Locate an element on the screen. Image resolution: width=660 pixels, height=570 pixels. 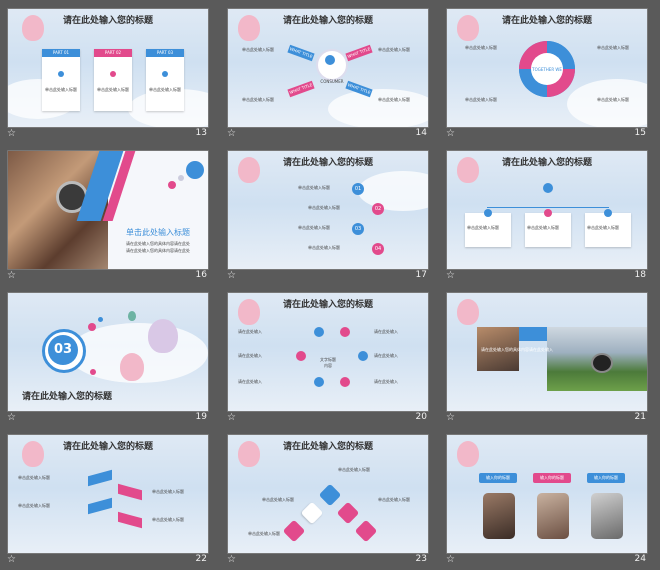
slide-thumb-21: 点击此处输入标题 请在此处输入您的具体内容请在此处输入 ☆ 21 is located at coordinates (545, 356).